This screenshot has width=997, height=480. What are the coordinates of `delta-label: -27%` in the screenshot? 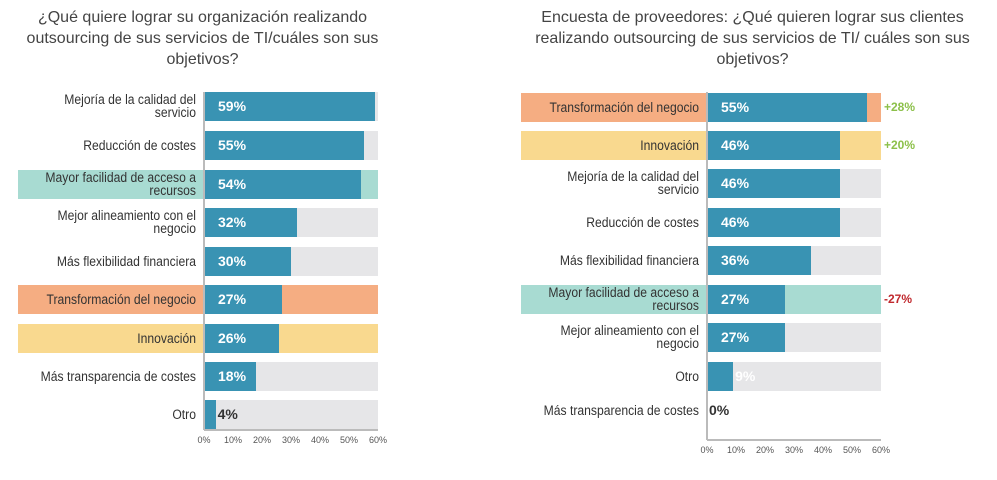 It's located at (898, 298).